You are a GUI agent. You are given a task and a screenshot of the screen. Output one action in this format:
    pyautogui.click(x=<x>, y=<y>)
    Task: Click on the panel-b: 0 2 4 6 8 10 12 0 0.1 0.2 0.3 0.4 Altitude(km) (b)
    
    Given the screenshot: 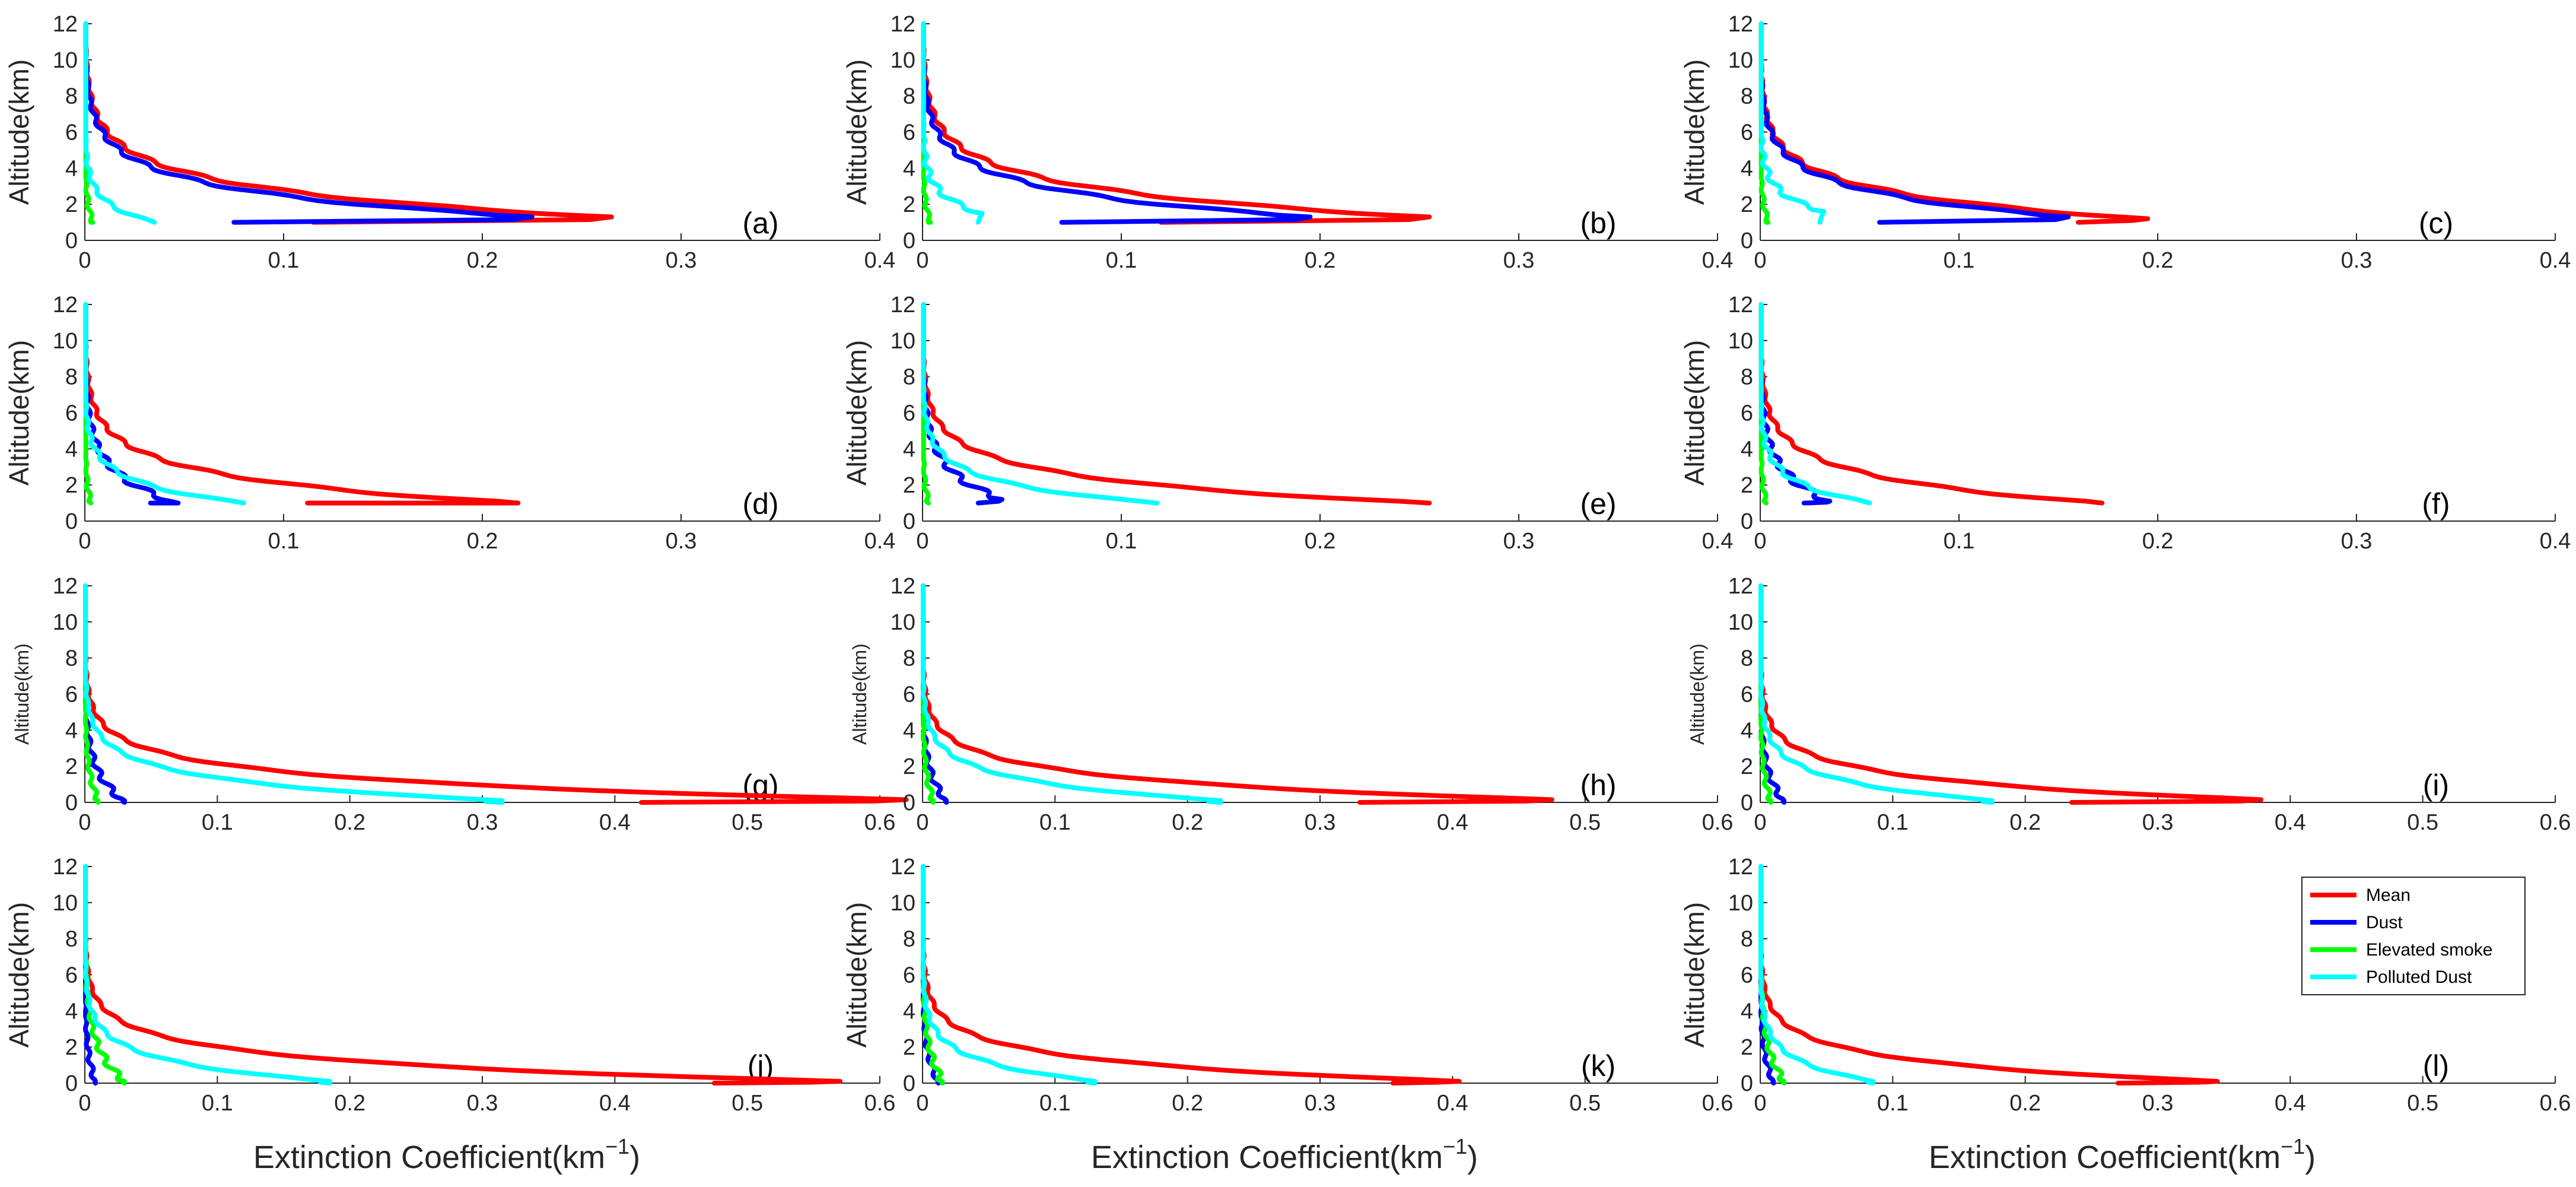 What is the action you would take?
    pyautogui.click(x=1287, y=142)
    